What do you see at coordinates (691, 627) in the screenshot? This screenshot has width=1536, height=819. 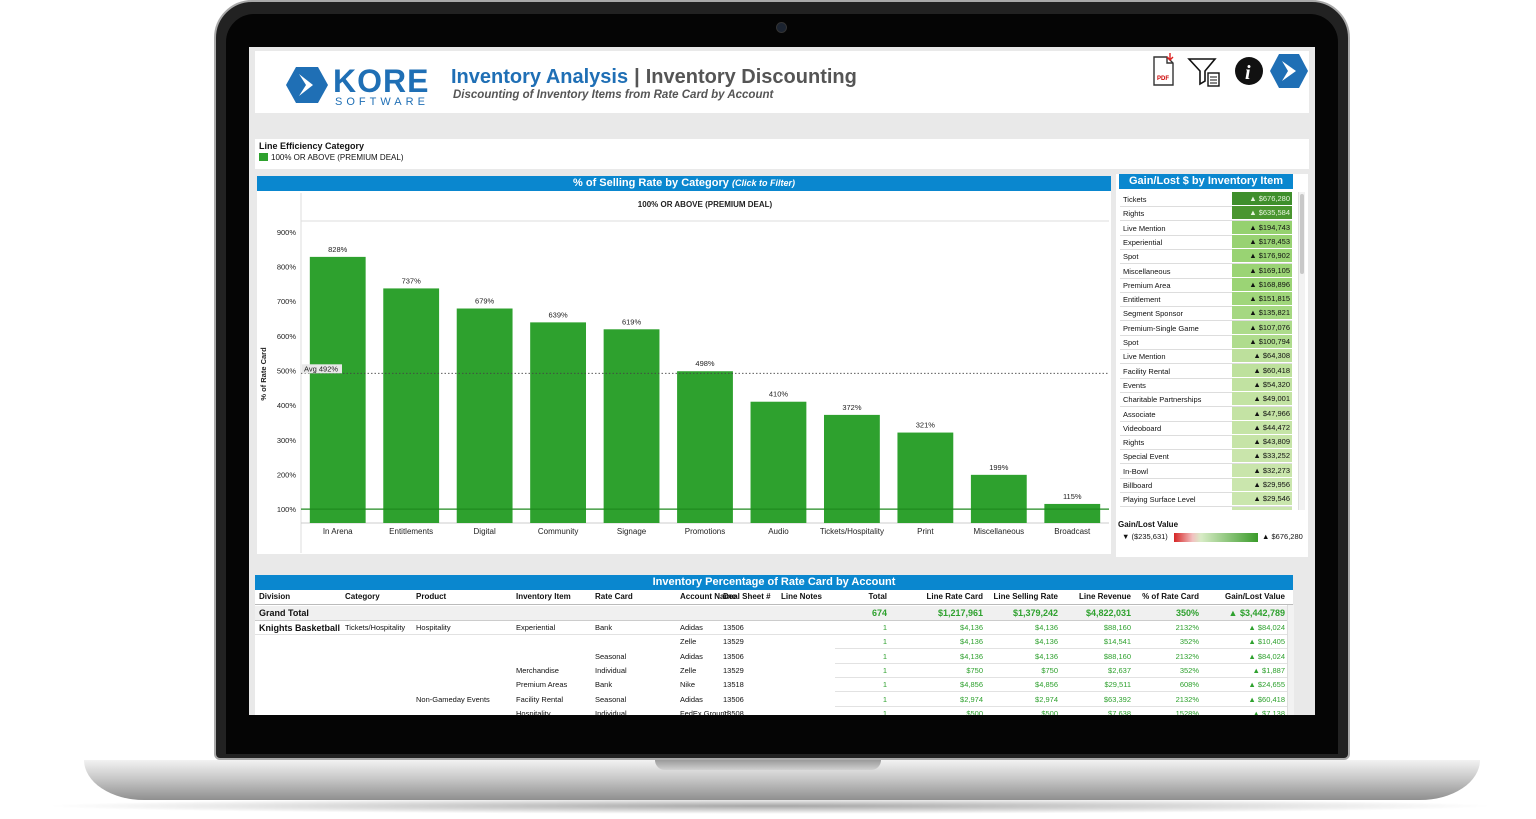 I see `table-cell: Adidas` at bounding box center [691, 627].